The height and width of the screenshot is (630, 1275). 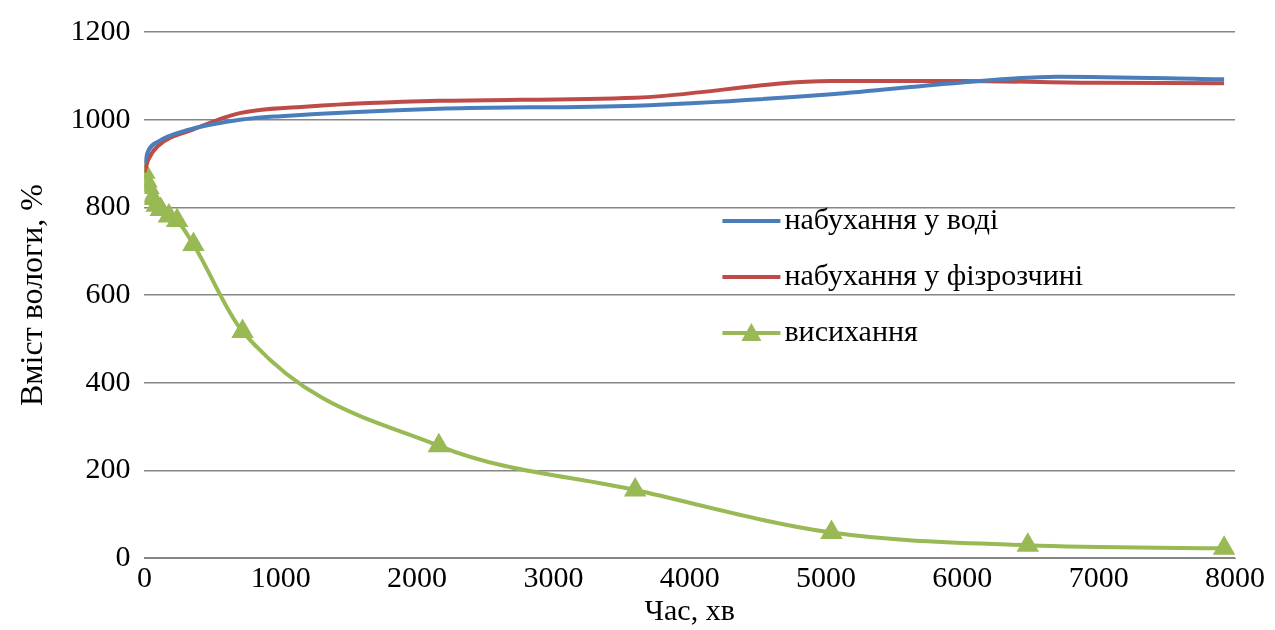 What do you see at coordinates (851, 330) in the screenshot?
I see `legend-label: висихання` at bounding box center [851, 330].